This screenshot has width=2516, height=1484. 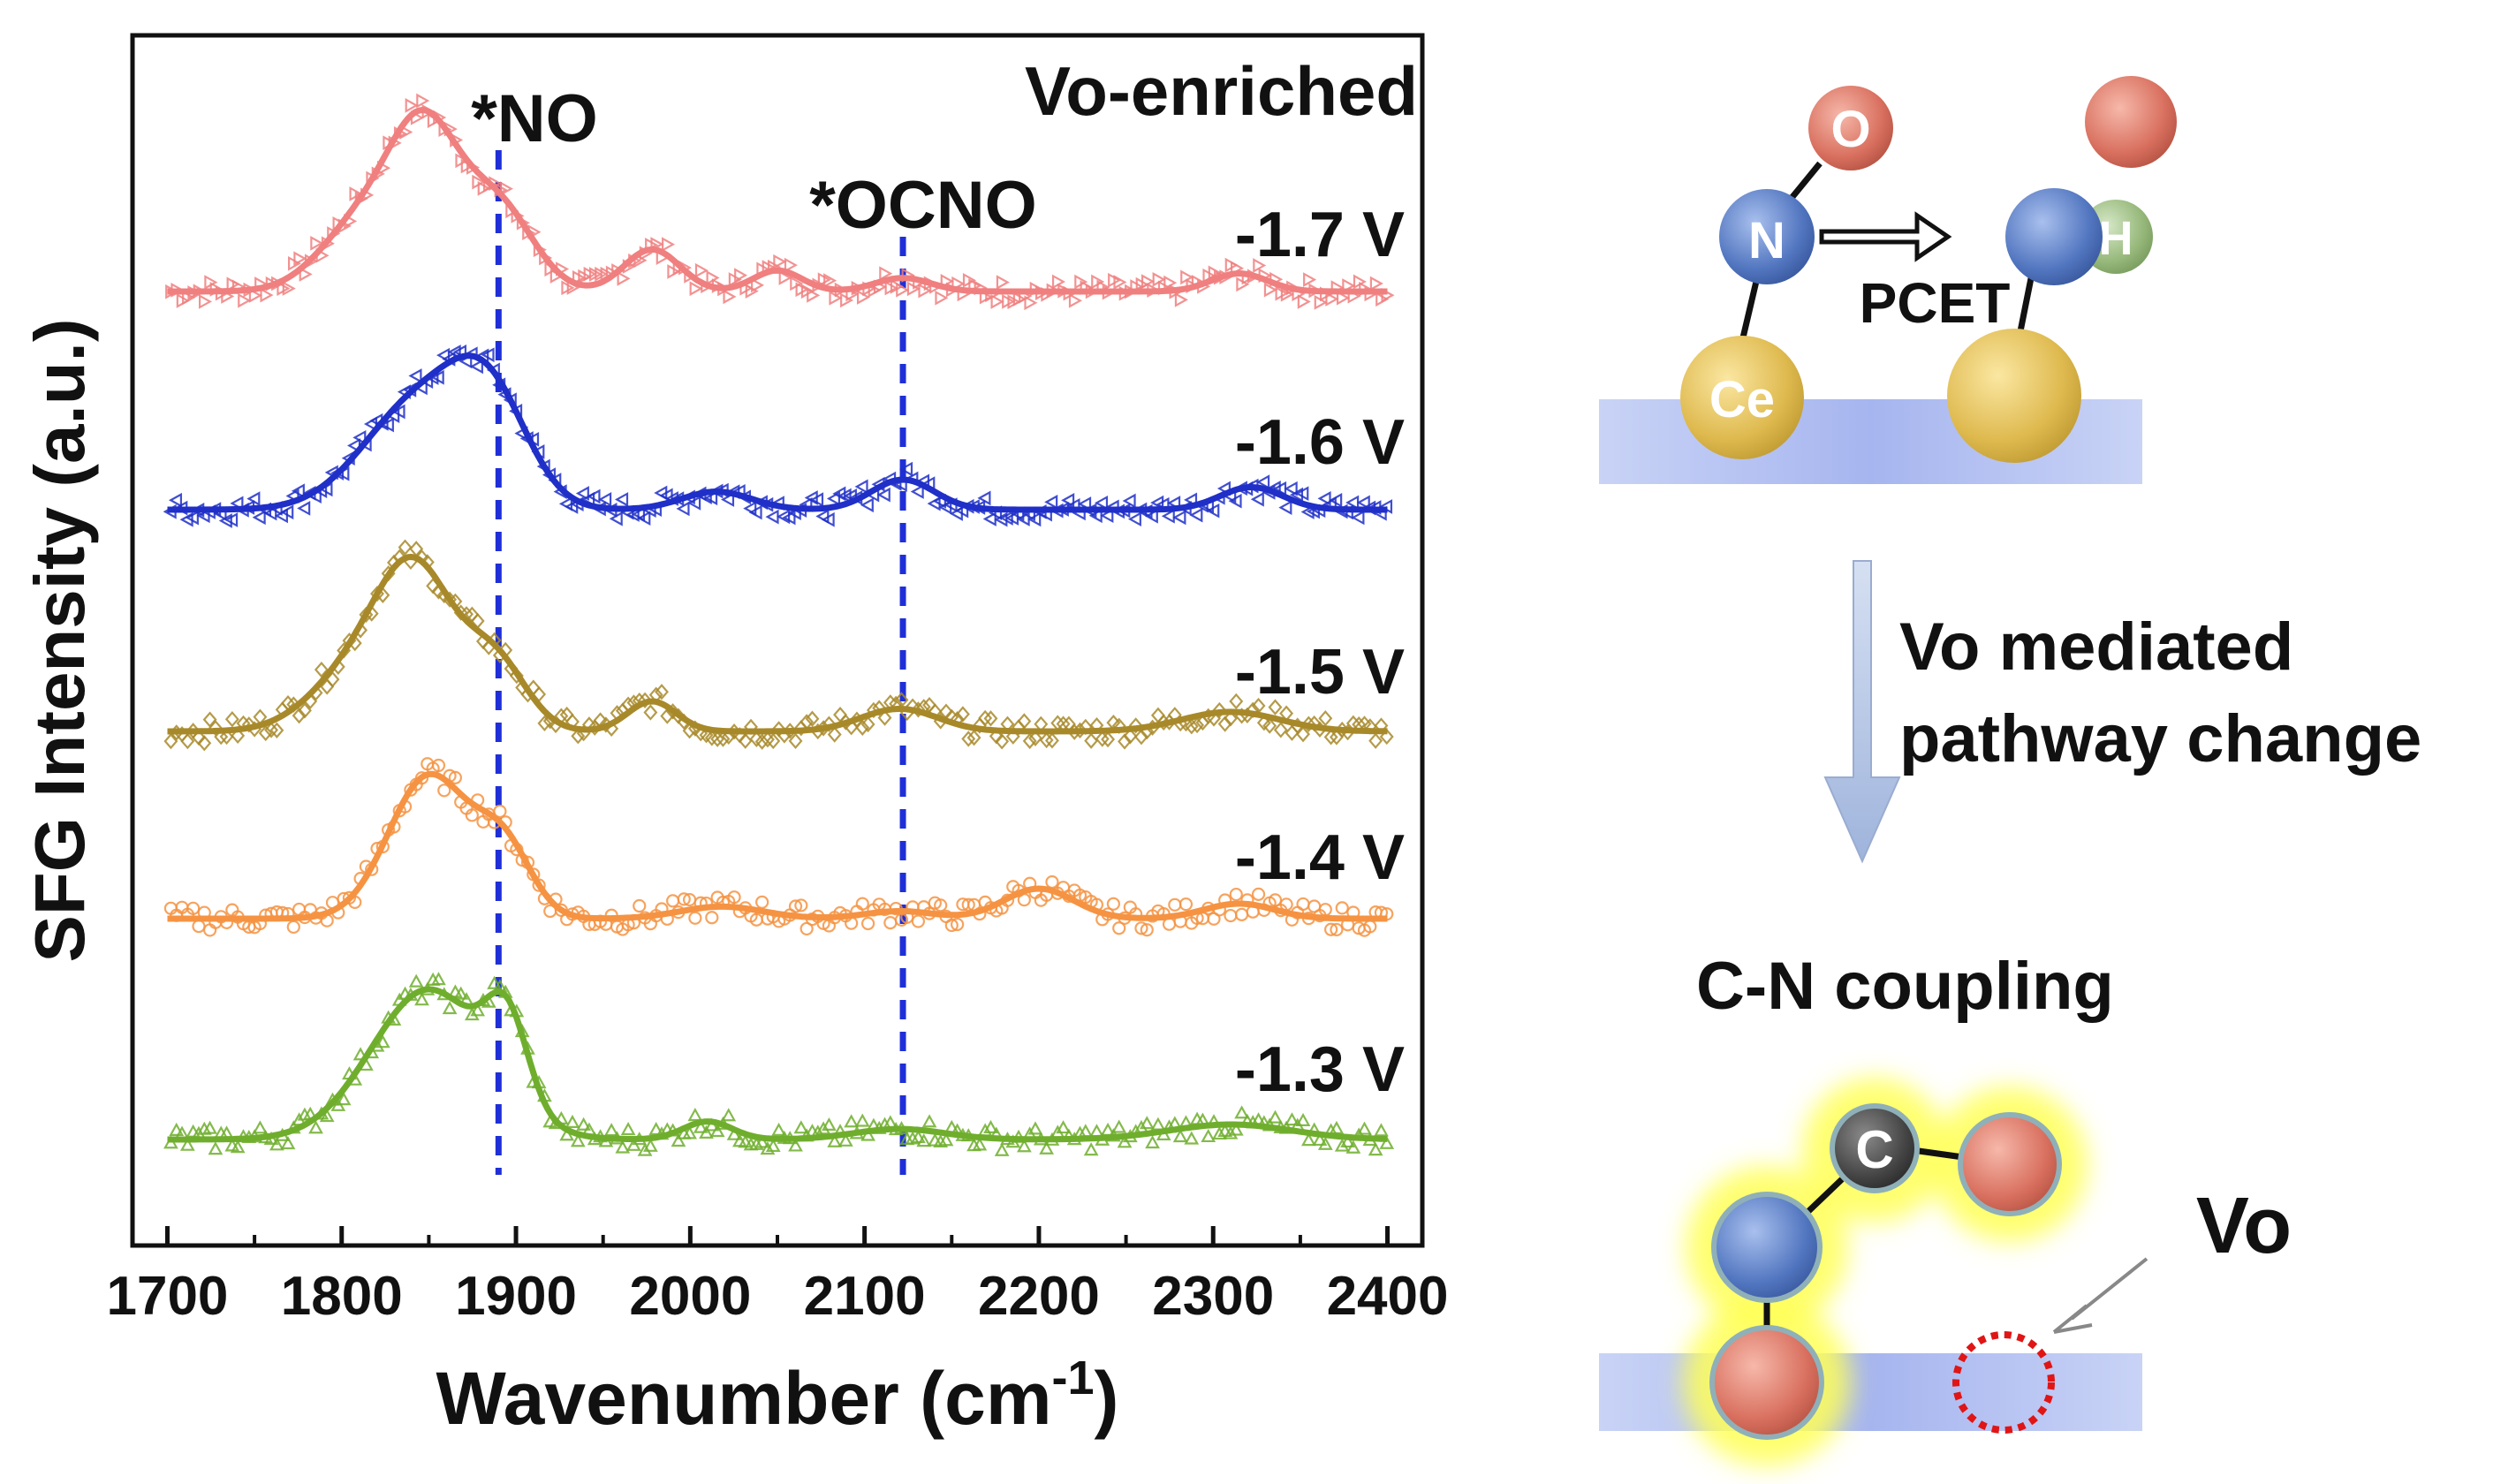 What do you see at coordinates (516, 1296) in the screenshot?
I see `x-tick-label-1900: 1900` at bounding box center [516, 1296].